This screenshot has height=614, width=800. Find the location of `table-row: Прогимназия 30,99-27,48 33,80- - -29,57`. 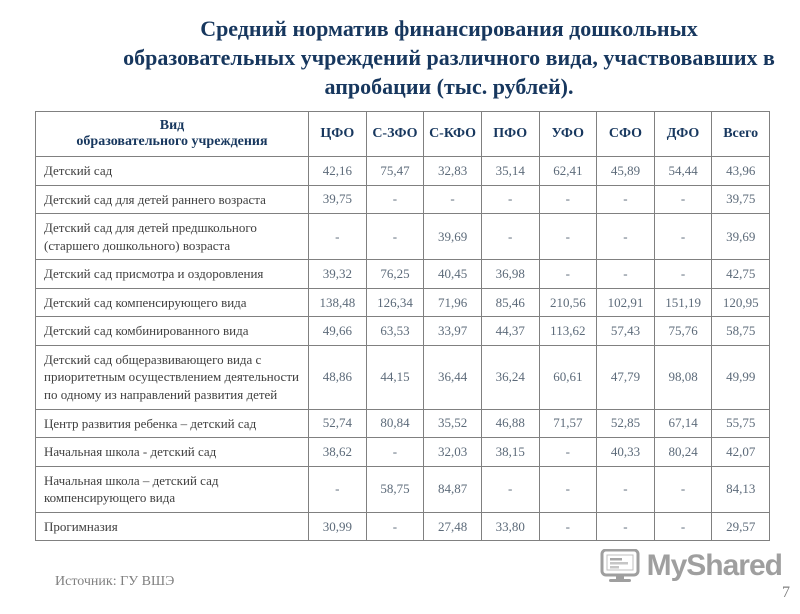

table-row: Прогимназия 30,99-27,48 33,80- - -29,57 is located at coordinates (402, 526).